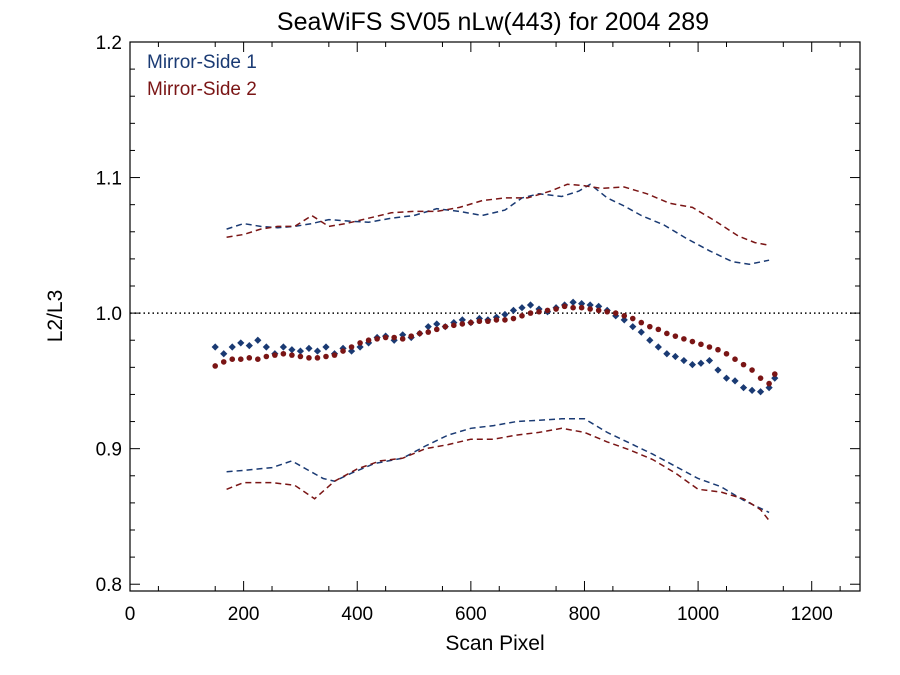 This screenshot has width=900, height=675. What do you see at coordinates (109, 450) in the screenshot?
I see `y-tick-label: 0.9` at bounding box center [109, 450].